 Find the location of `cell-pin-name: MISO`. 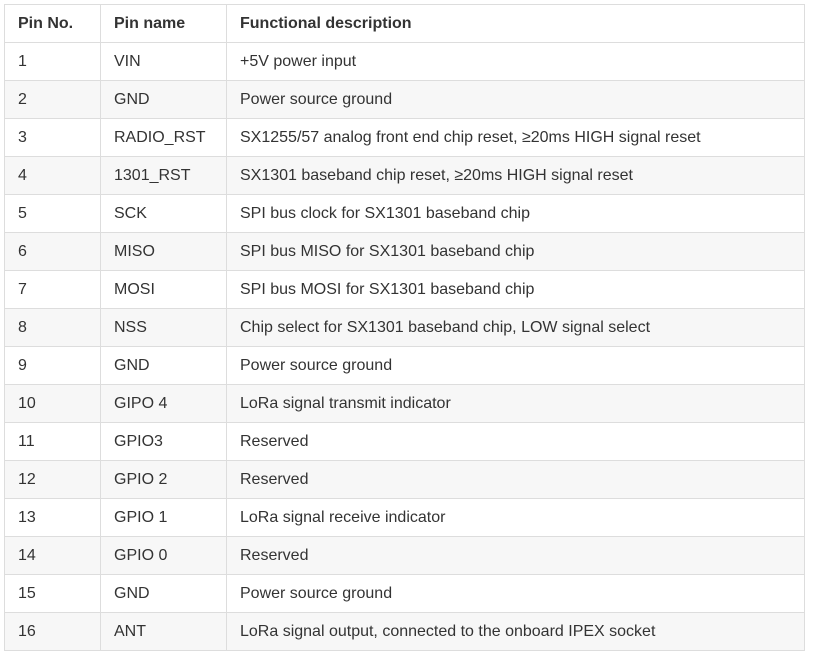

cell-pin-name: MISO is located at coordinates (163, 251).